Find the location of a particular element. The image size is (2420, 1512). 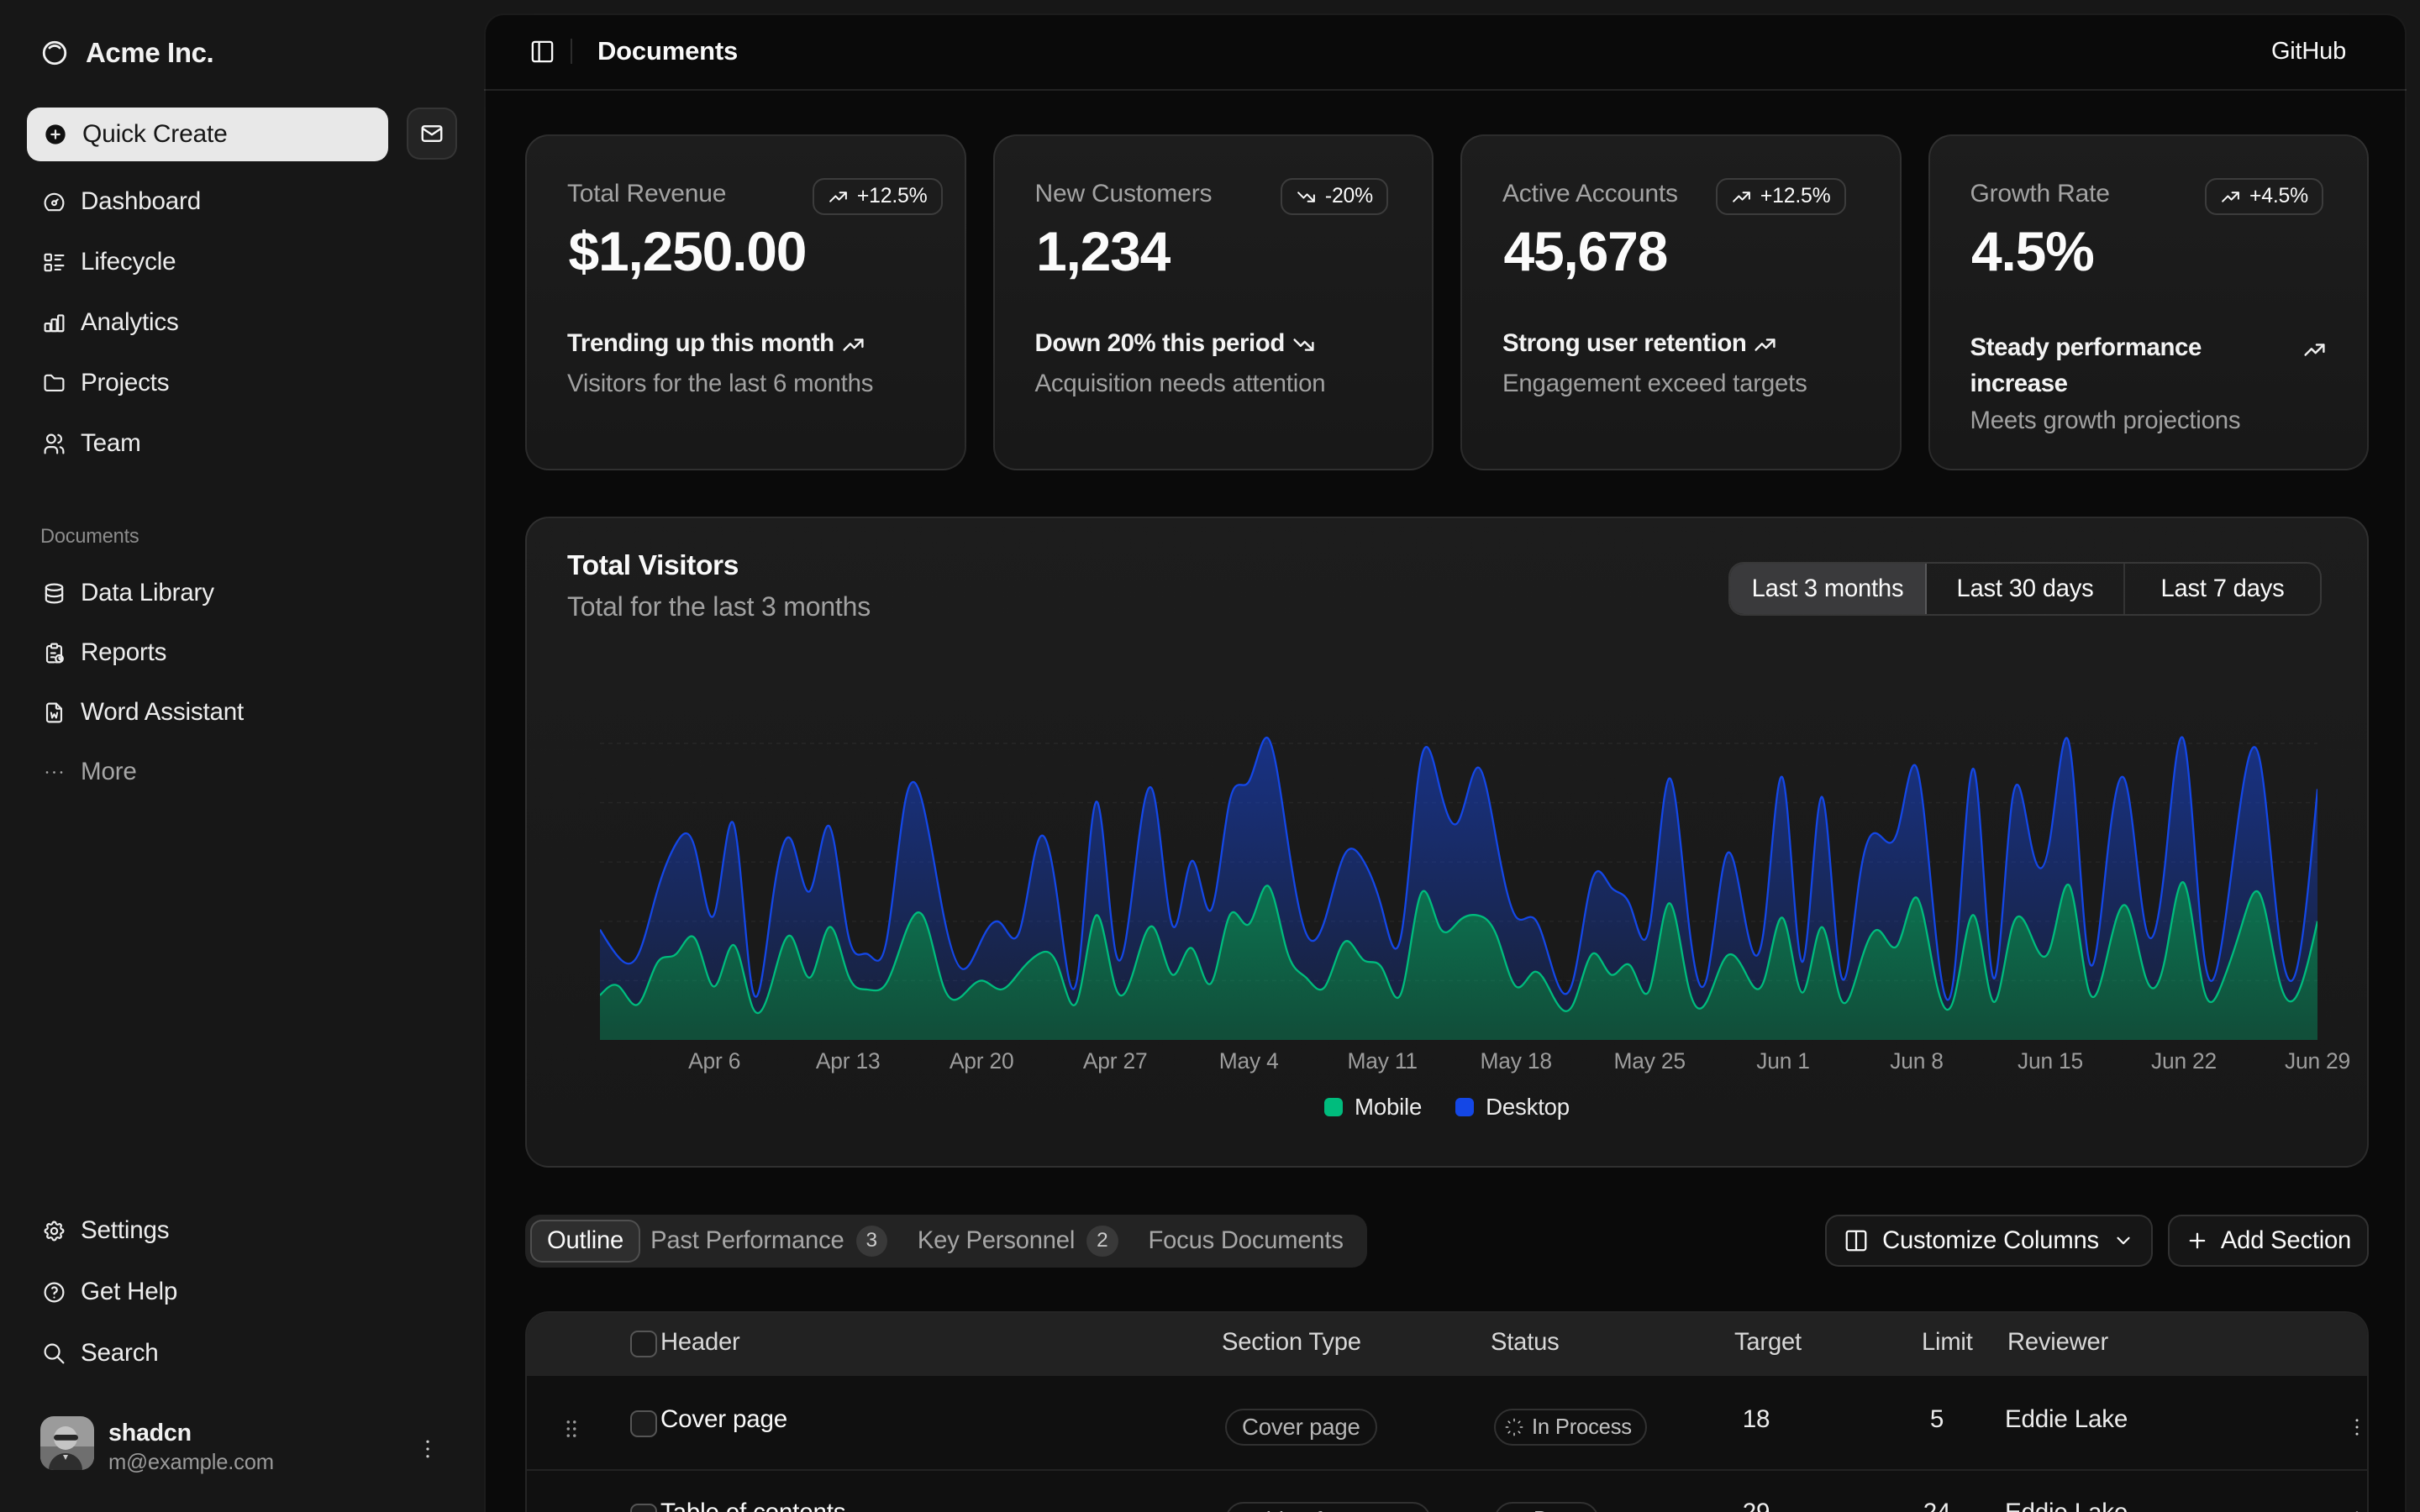

svg-text: May 25 is located at coordinates (1650, 1061).